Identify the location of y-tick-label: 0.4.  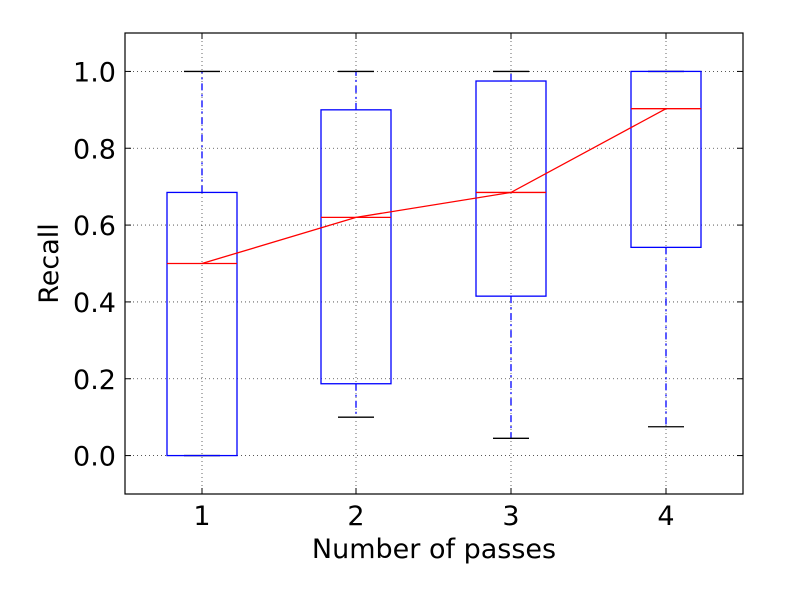
(94, 303).